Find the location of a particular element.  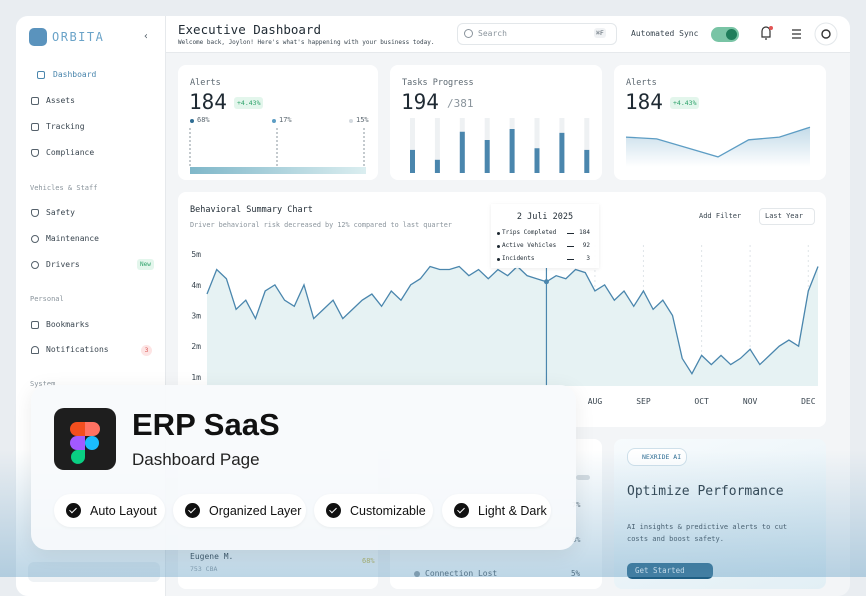

nav-item: Tracking is located at coordinates (65, 126).